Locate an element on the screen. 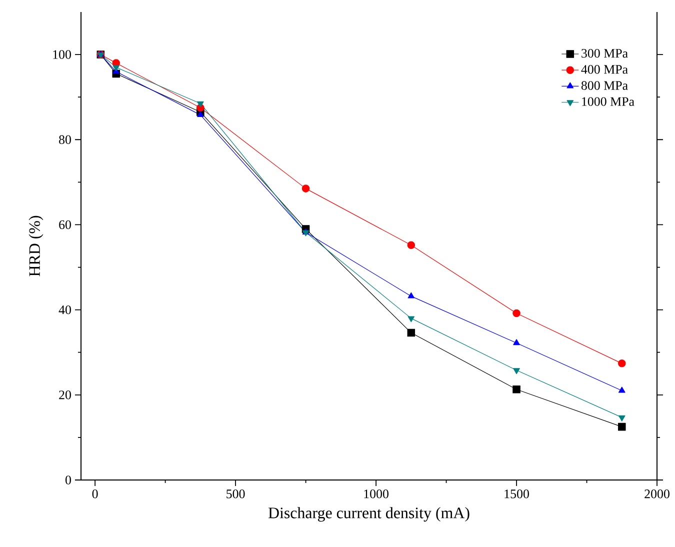  y-tick-label: 40 is located at coordinates (64, 309).